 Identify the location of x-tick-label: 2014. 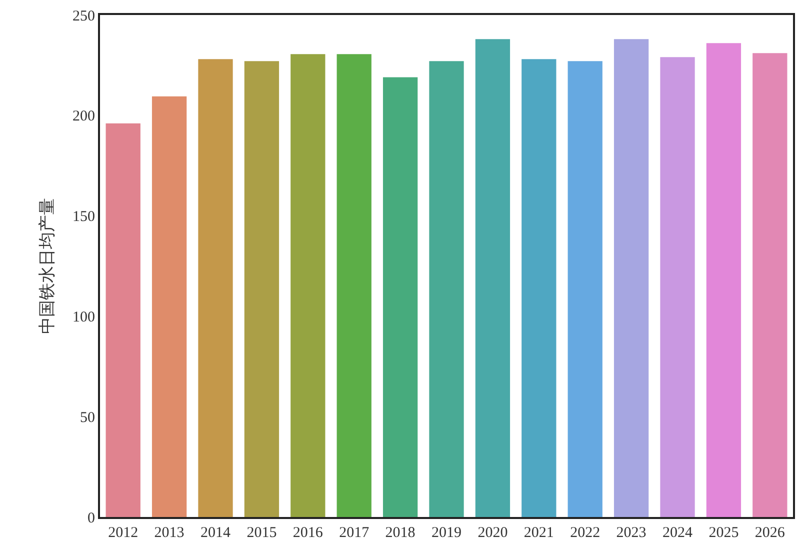
(215, 533).